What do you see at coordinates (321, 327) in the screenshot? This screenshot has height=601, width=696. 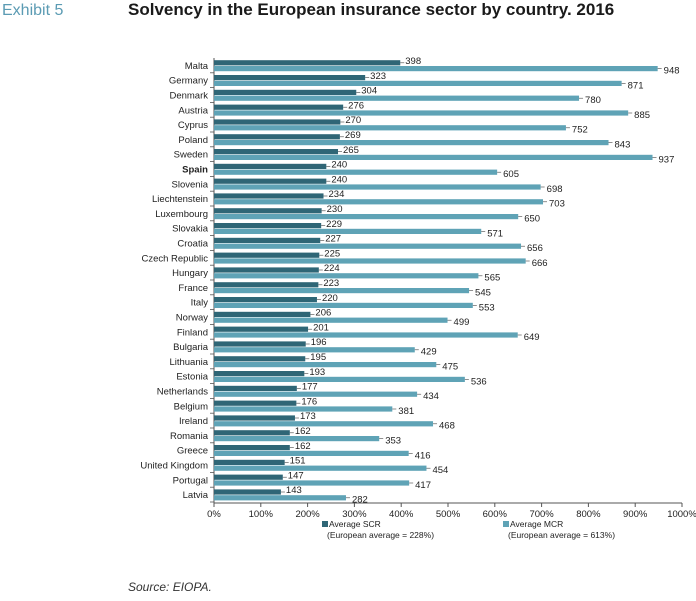 I see `data-label-scr: 201` at bounding box center [321, 327].